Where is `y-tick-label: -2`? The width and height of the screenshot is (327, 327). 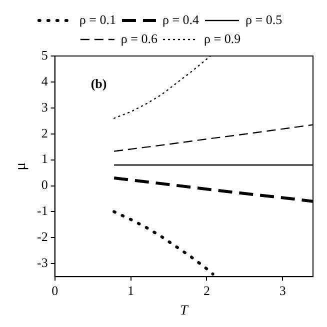
y-tick-label: -2 is located at coordinates (42, 236).